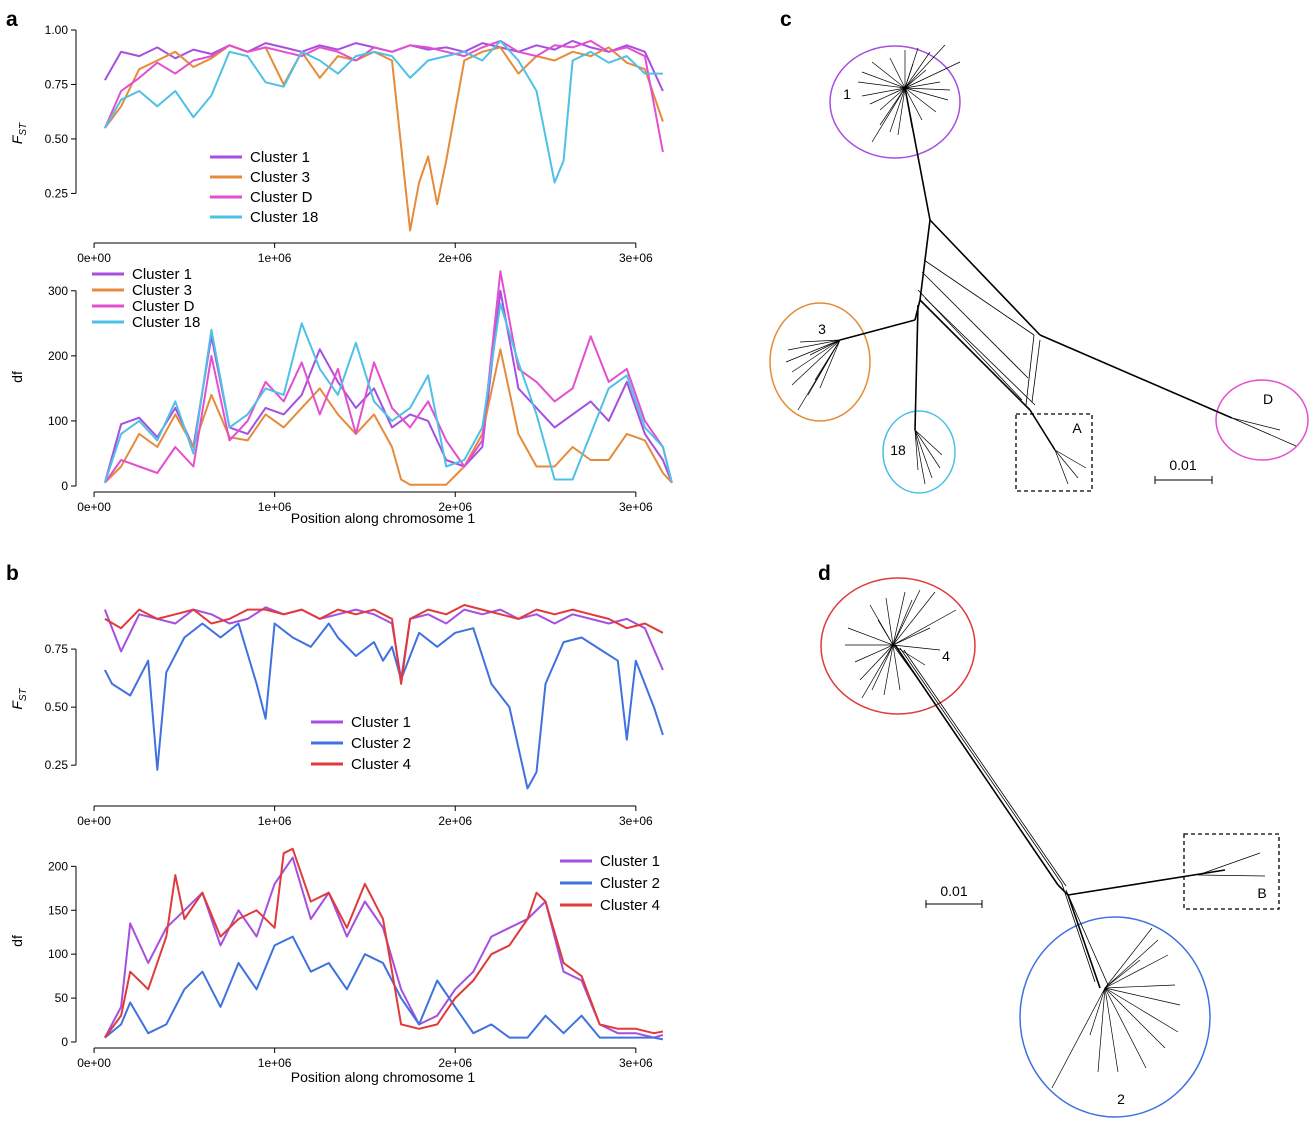  I want to click on panel-label-b: b, so click(12, 573).